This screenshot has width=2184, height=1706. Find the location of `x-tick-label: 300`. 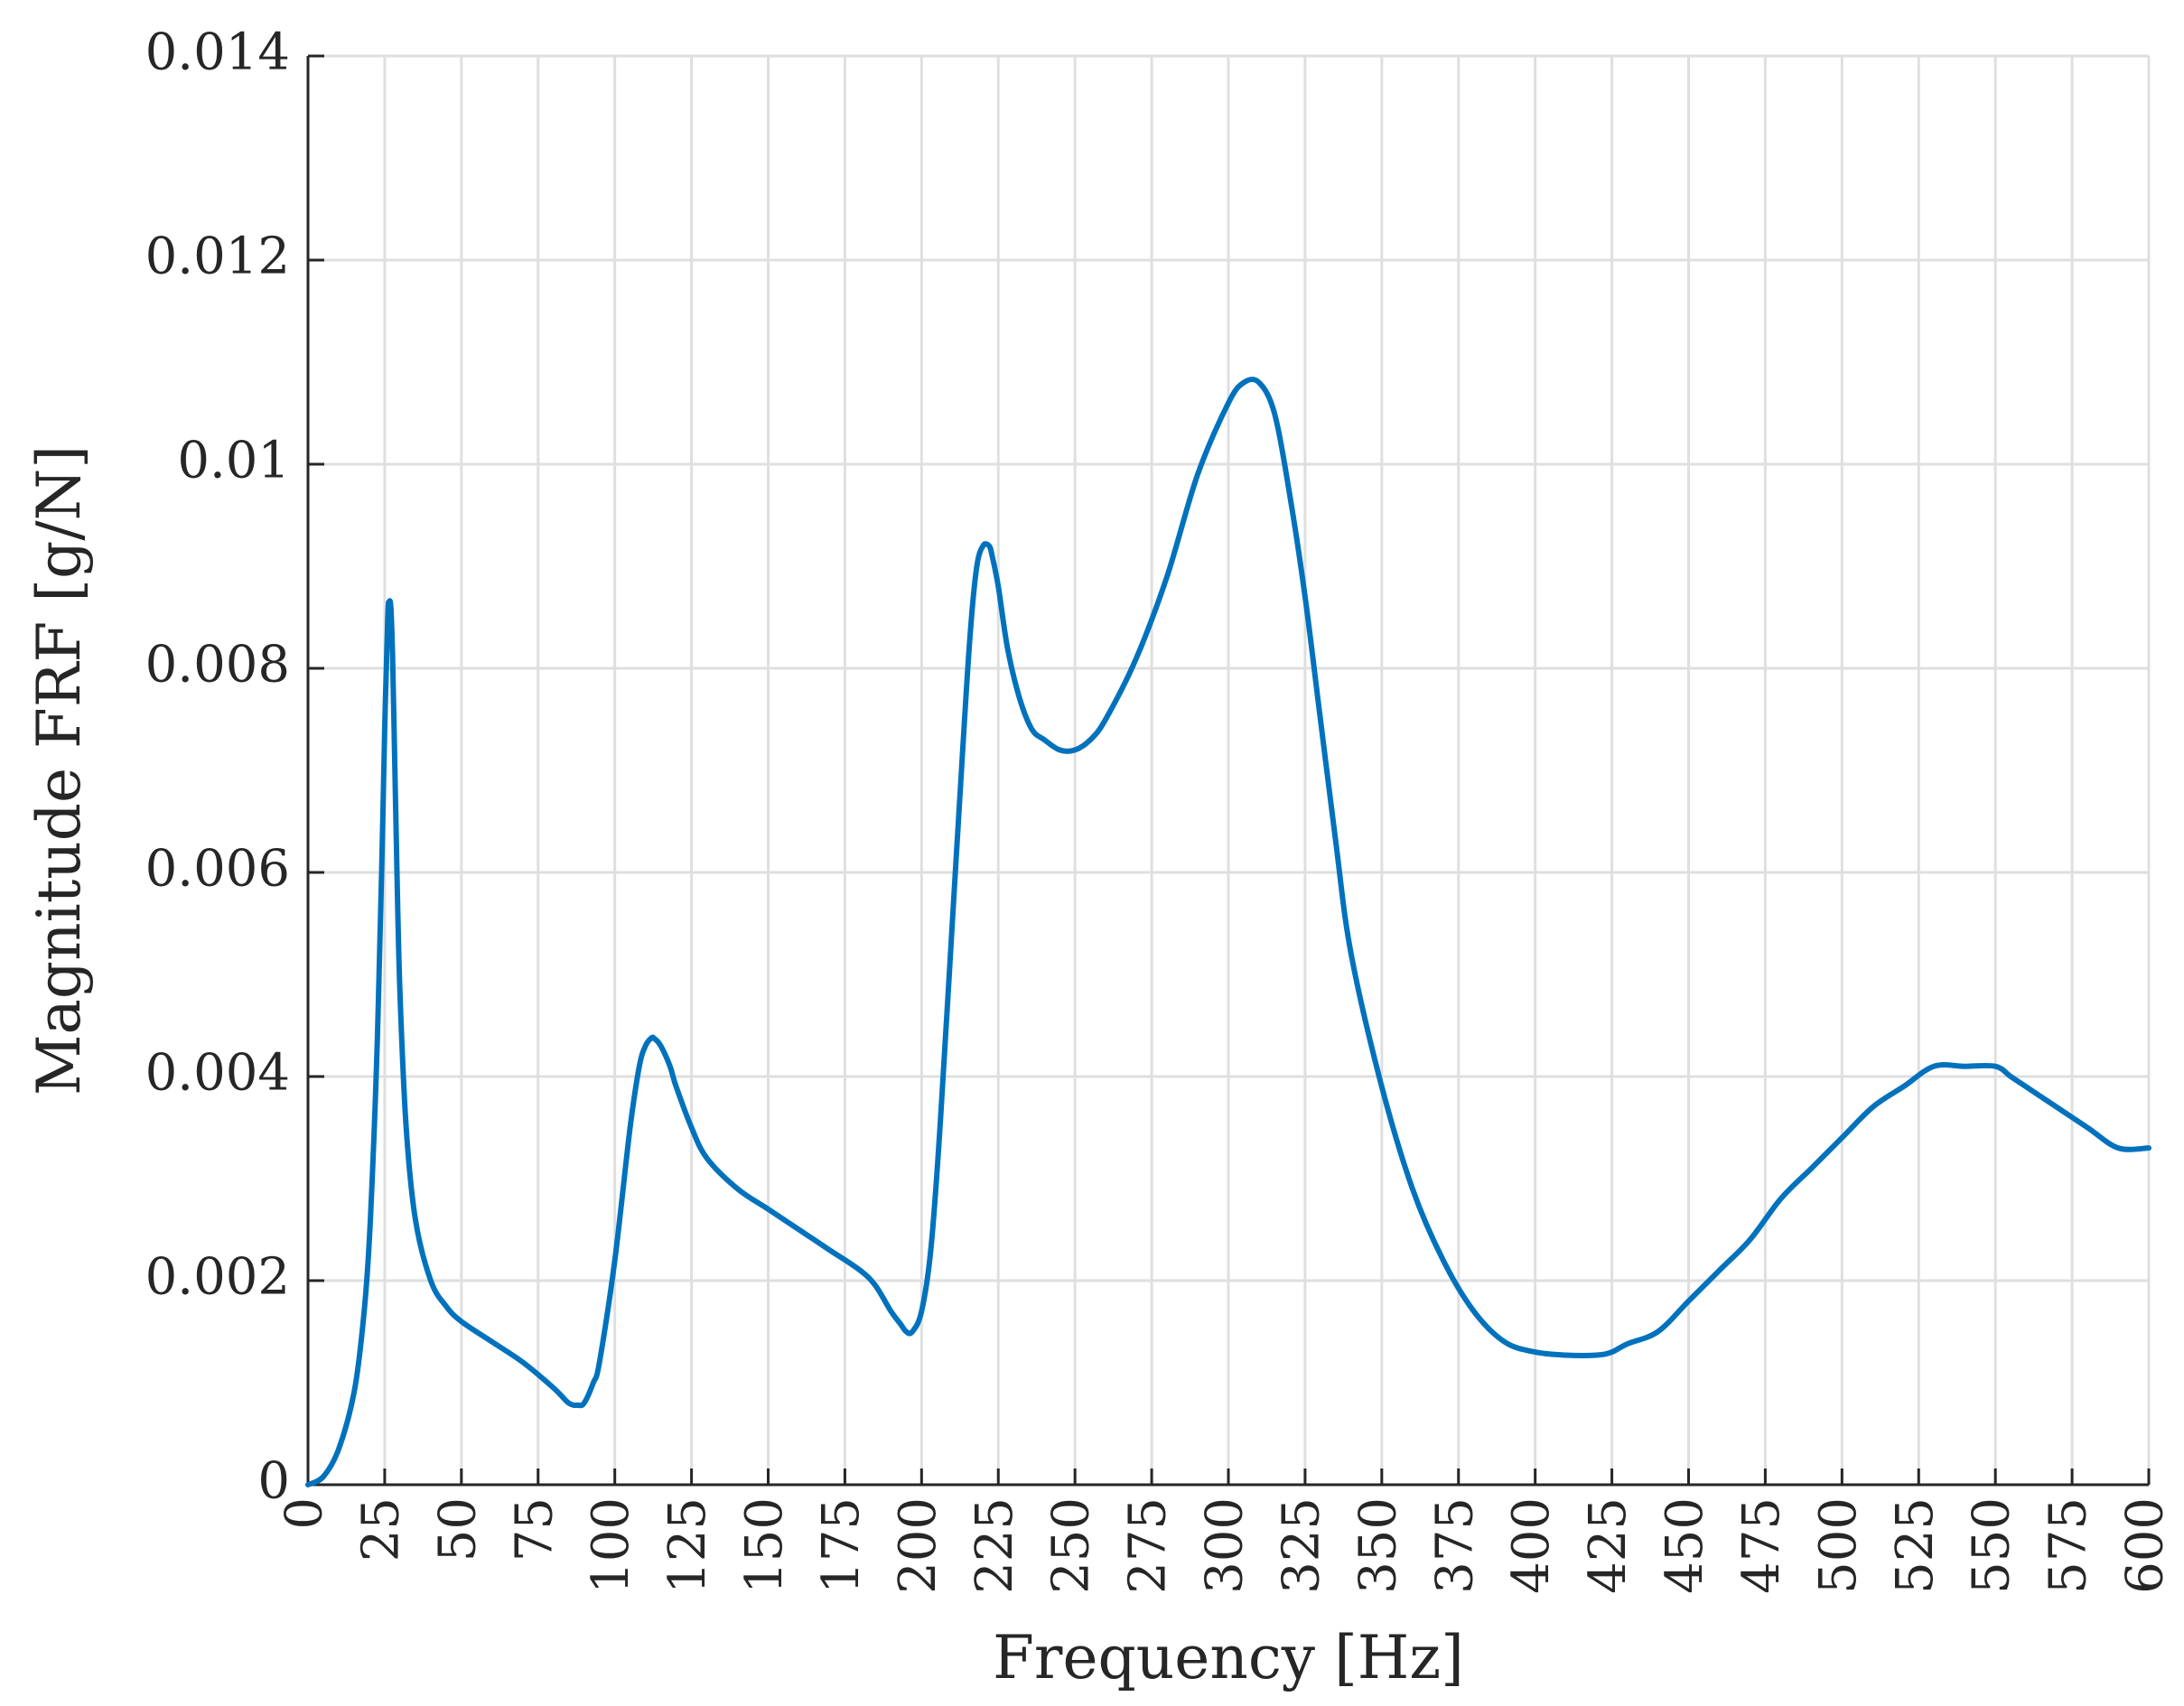

x-tick-label: 300 is located at coordinates (1225, 1545).